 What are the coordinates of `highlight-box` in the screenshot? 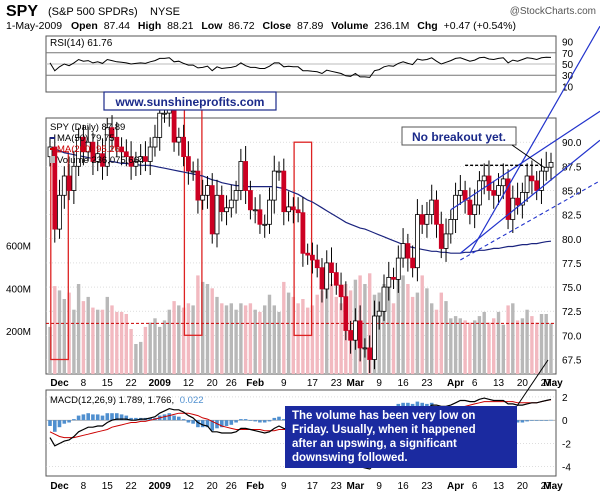 It's located at (59, 256).